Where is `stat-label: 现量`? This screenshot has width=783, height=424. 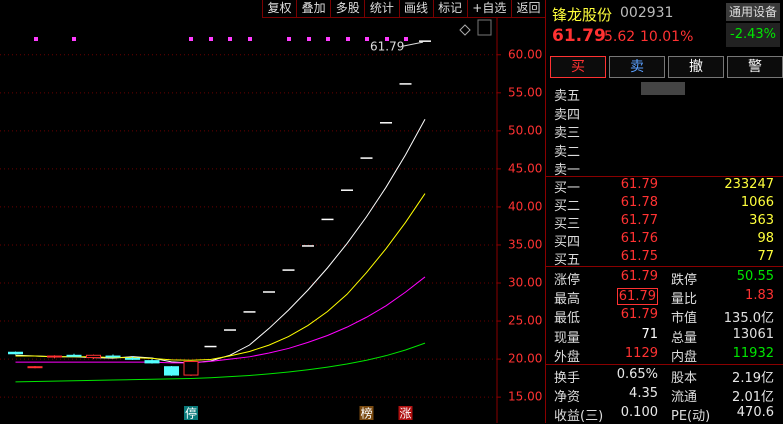 stat-label: 现量 is located at coordinates (567, 338).